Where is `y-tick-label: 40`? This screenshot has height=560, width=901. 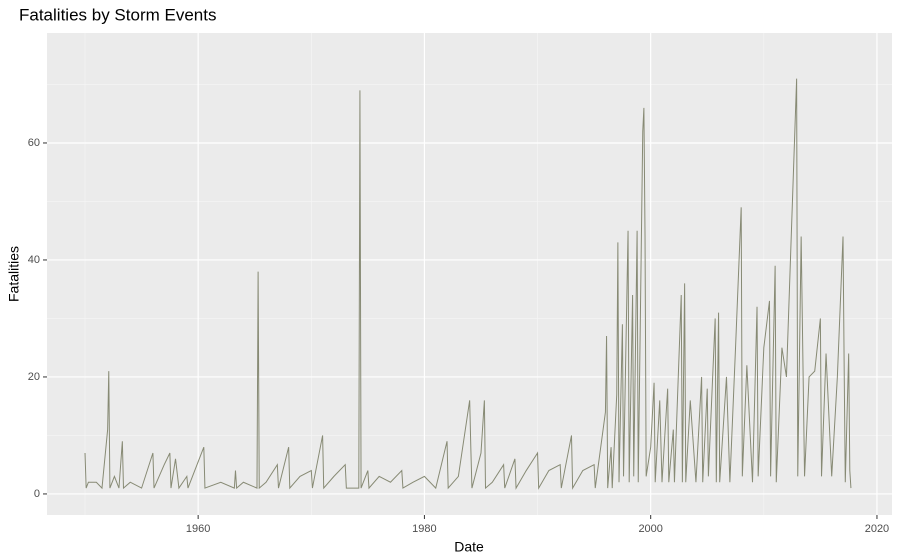 y-tick-label: 40 is located at coordinates (34, 260).